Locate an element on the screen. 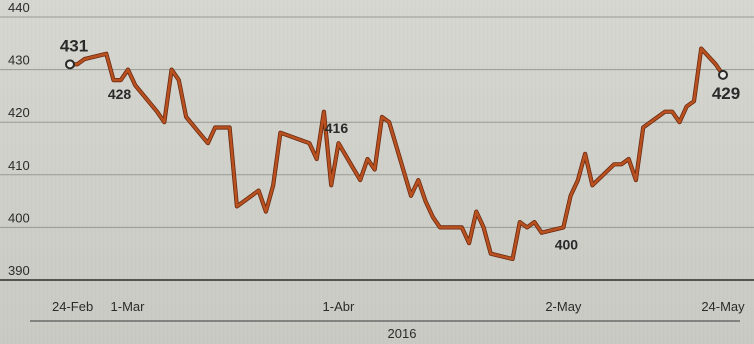  data-label: 400 is located at coordinates (567, 244).